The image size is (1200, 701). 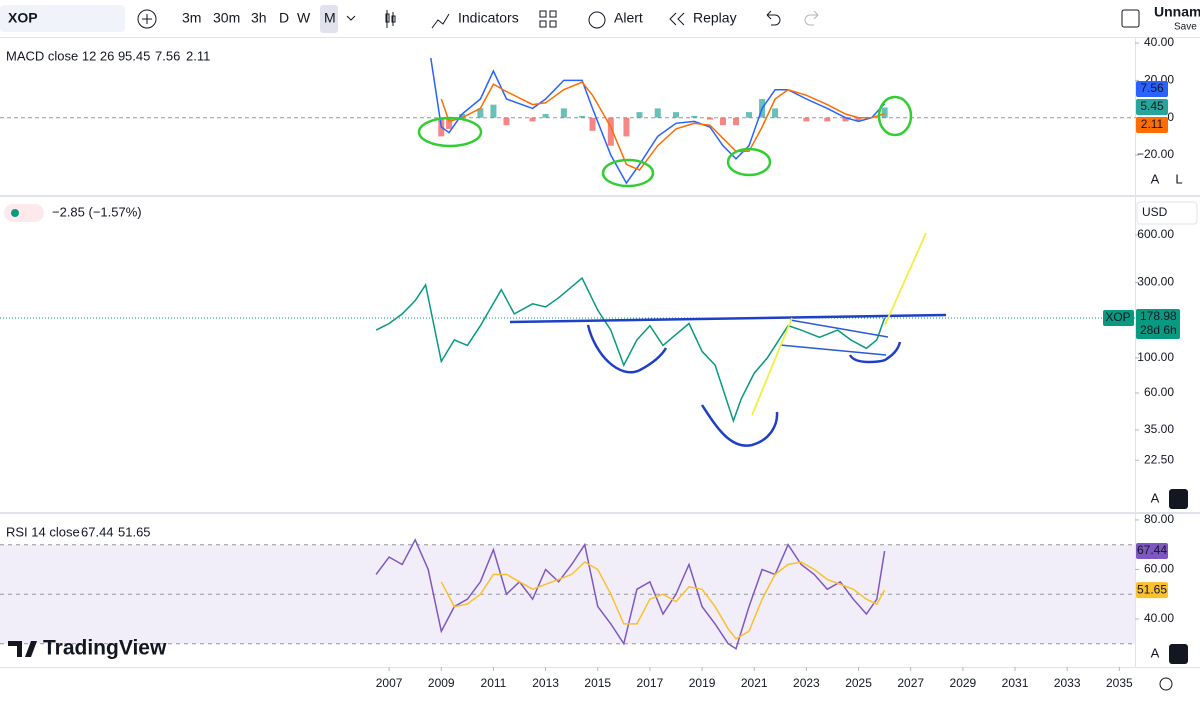 What do you see at coordinates (702, 683) in the screenshot?
I see `x-tick-label: 2019` at bounding box center [702, 683].